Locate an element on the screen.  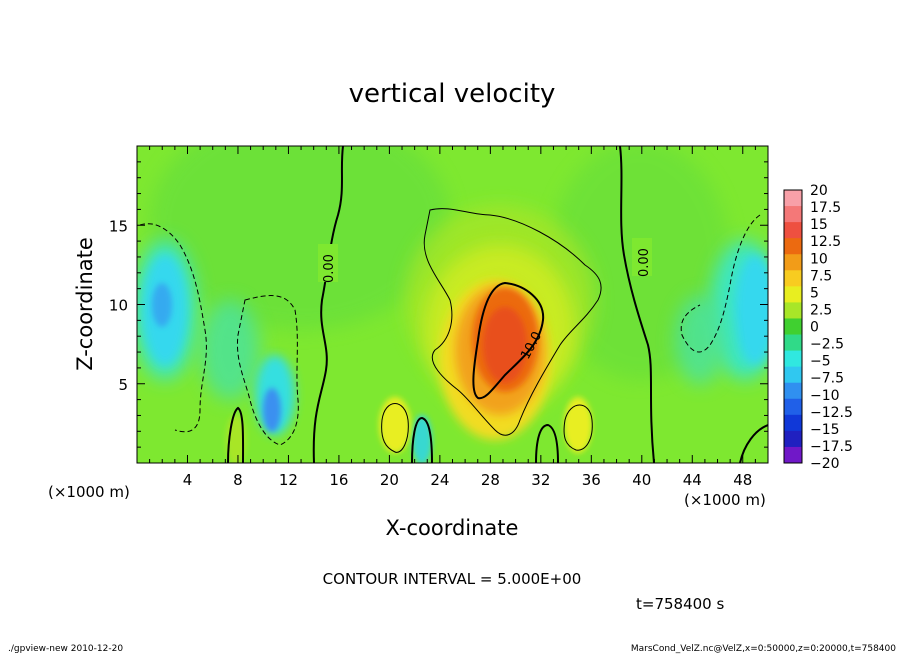
colorbar-label: 15 is located at coordinates (819, 225).